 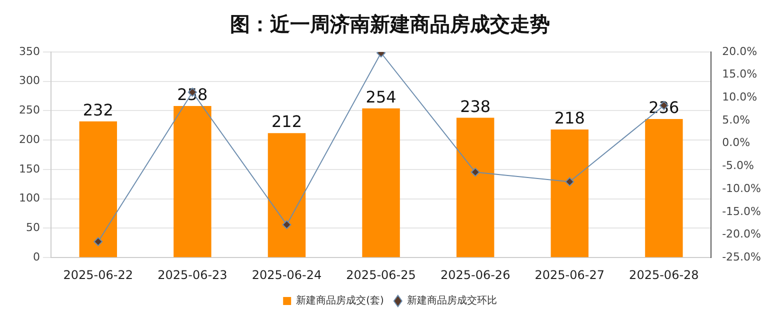 I want to click on y-tick-label: 200, so click(x=29, y=139).